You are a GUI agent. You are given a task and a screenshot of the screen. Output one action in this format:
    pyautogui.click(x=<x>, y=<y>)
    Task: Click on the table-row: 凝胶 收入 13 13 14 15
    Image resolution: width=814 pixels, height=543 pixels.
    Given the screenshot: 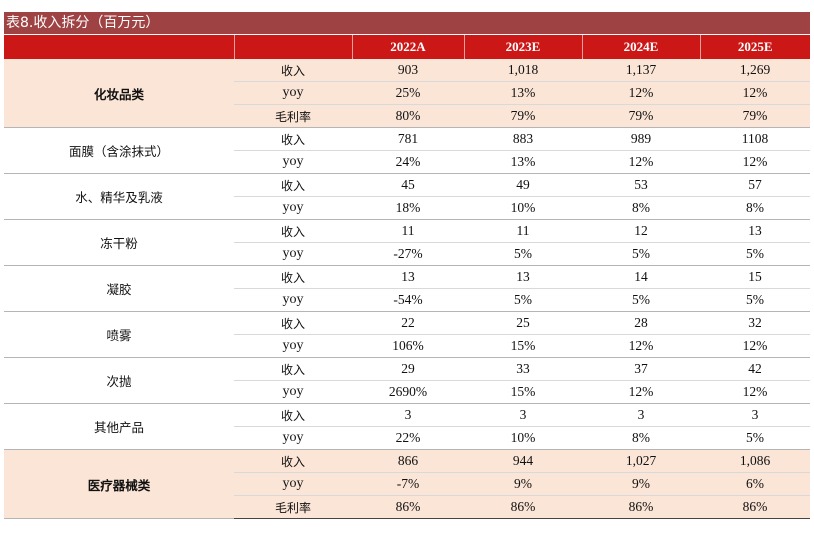 What is the action you would take?
    pyautogui.click(x=407, y=288)
    